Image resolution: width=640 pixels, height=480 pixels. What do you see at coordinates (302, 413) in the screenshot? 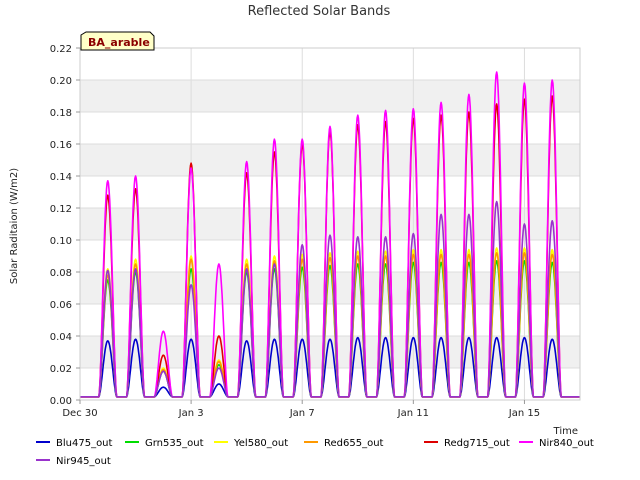
I see `x-tick-label: Jan 7` at bounding box center [302, 413].